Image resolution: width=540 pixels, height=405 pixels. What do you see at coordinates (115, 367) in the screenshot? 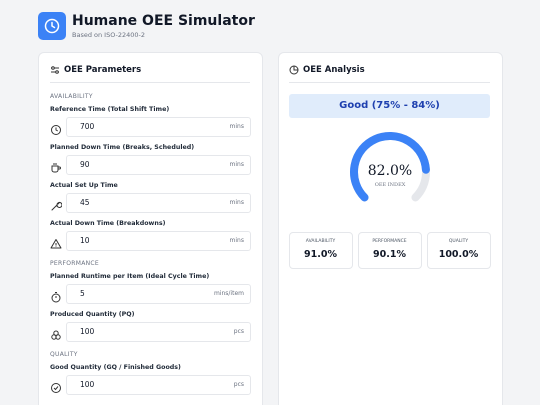
I see `field-label: Good Quantity (GQ / Finished Goods)` at bounding box center [115, 367].